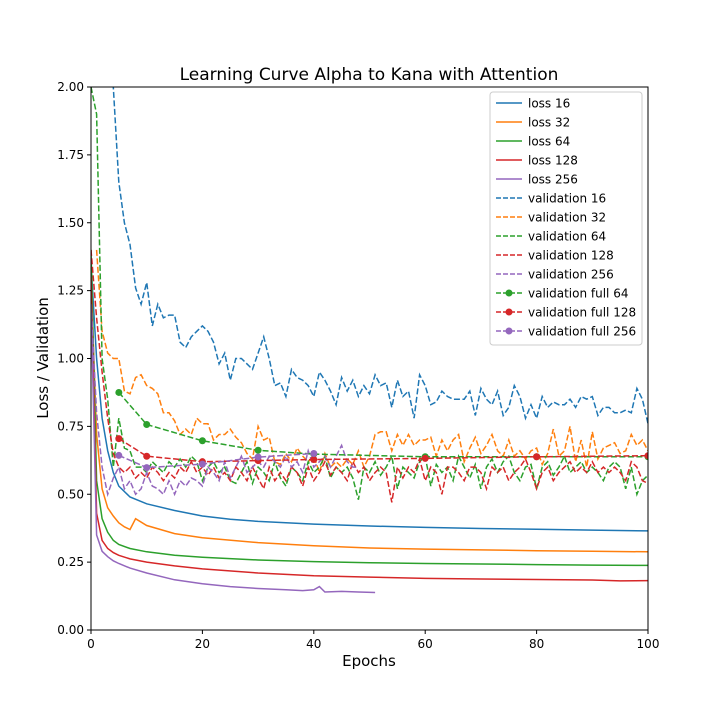 This screenshot has width=720, height=720. I want to click on legend-label-validation-256: validation 256, so click(571, 275).